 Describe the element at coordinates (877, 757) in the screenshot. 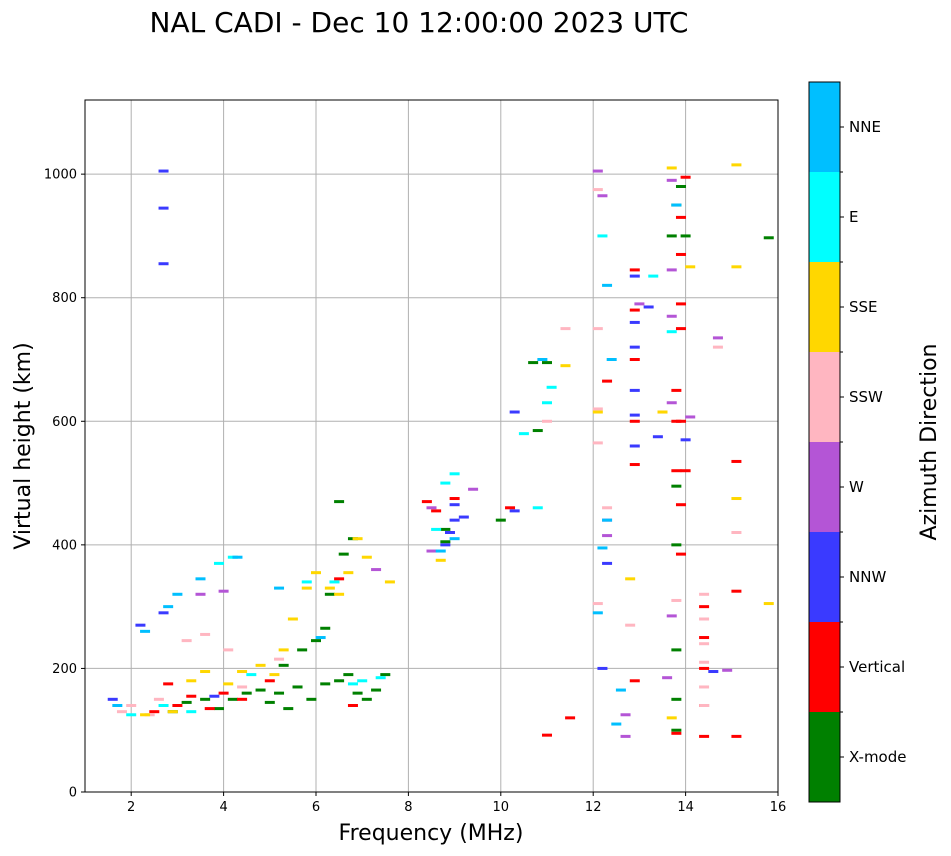

I see `colorbar-label-item: X-mode` at that location.